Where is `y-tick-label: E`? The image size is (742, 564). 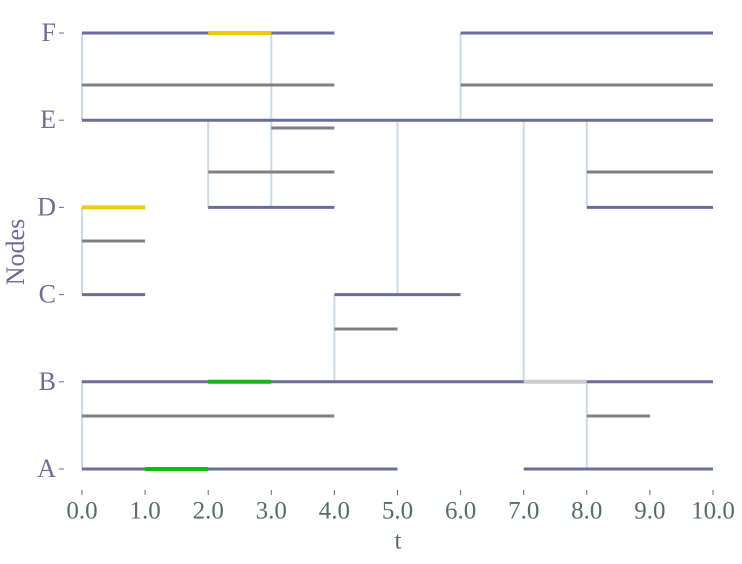 y-tick-label: E is located at coordinates (48, 119).